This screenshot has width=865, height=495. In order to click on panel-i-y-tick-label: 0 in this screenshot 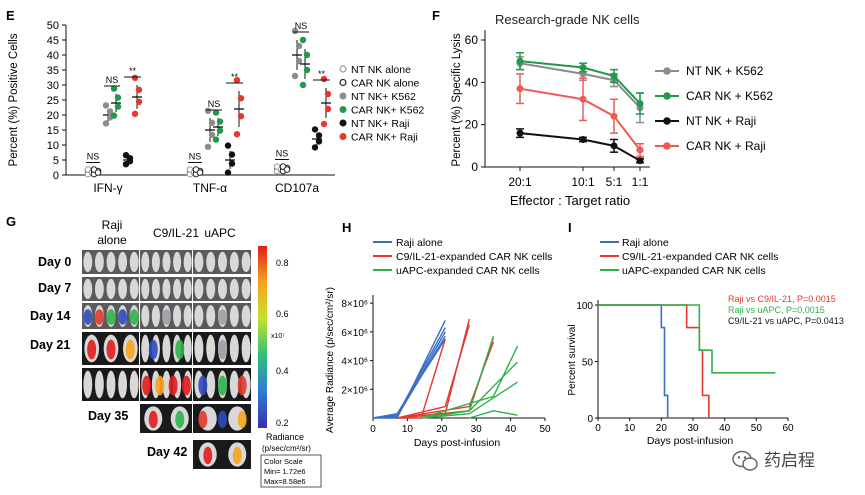, I will do `click(590, 419)`.